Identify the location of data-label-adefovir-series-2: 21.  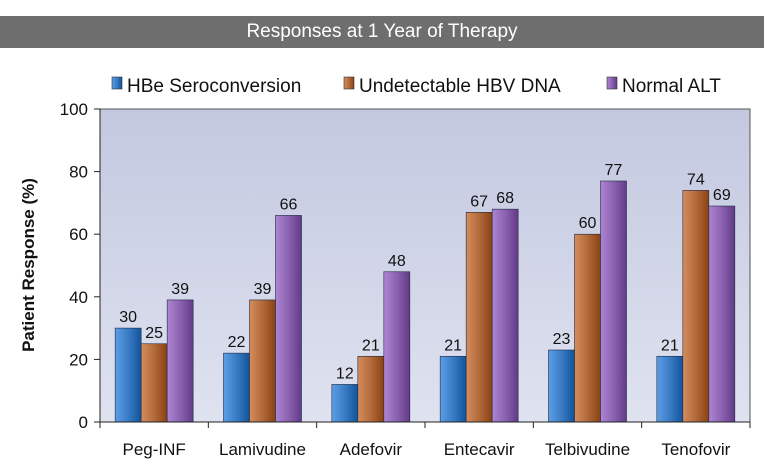
(371, 345).